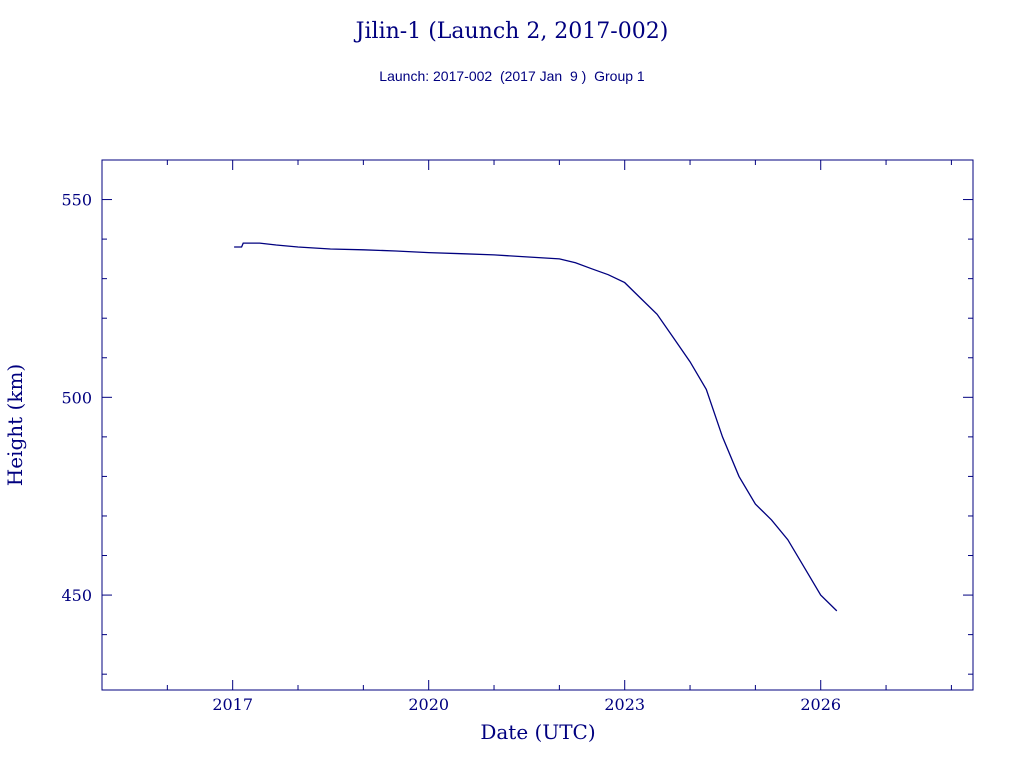  I want to click on x-tick-labels: 2017 2020 2023 2026, so click(526, 704).